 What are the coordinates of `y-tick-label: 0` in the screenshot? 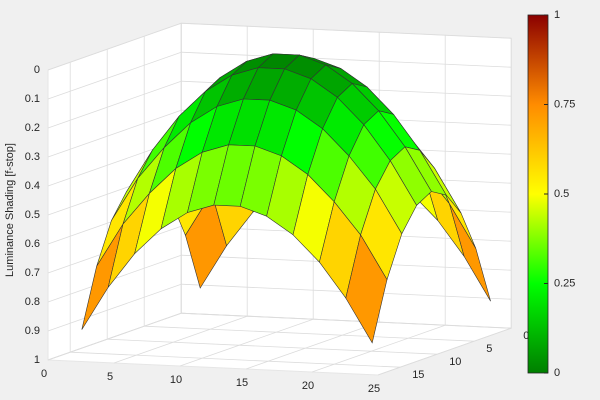 It's located at (526, 336).